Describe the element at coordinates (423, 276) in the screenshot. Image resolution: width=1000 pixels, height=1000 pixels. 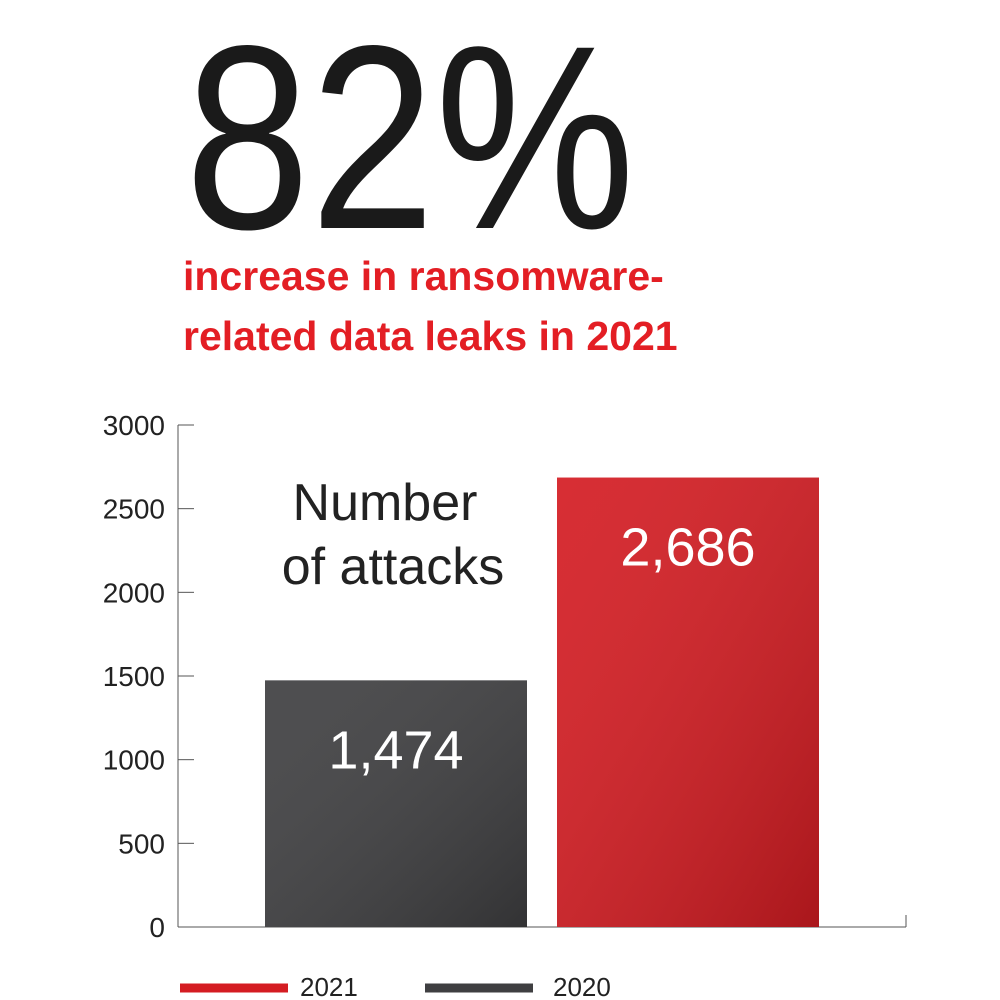
I see `subtitle-line: increase in ransomware-` at that location.